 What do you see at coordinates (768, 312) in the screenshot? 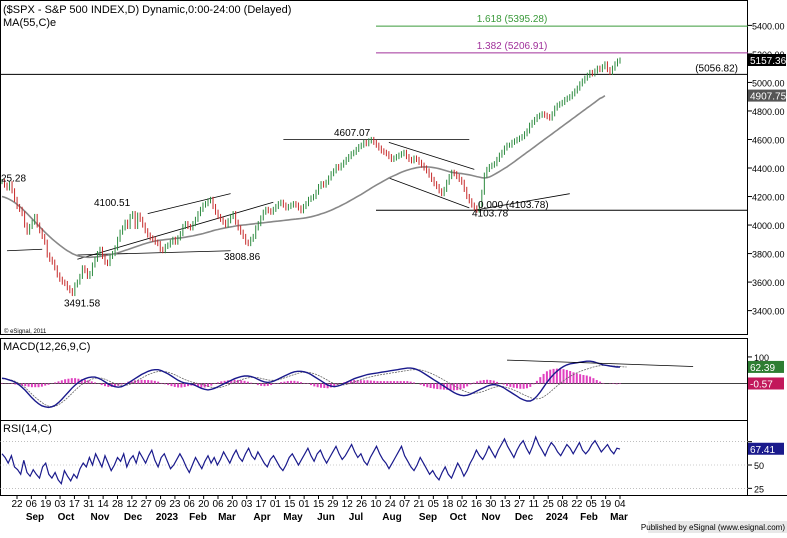
I see `price-tick-label: 3400.00` at bounding box center [768, 312].